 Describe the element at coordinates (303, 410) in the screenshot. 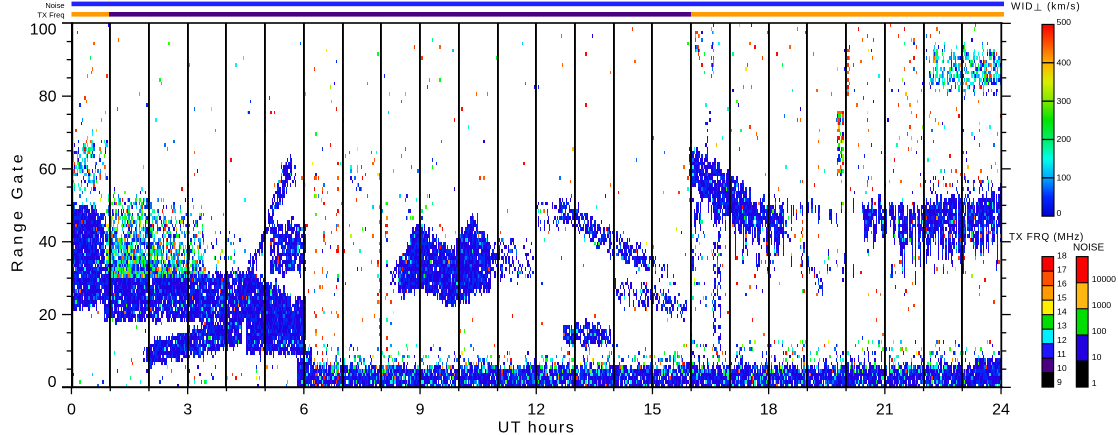

I see `svg-text: 6` at that location.